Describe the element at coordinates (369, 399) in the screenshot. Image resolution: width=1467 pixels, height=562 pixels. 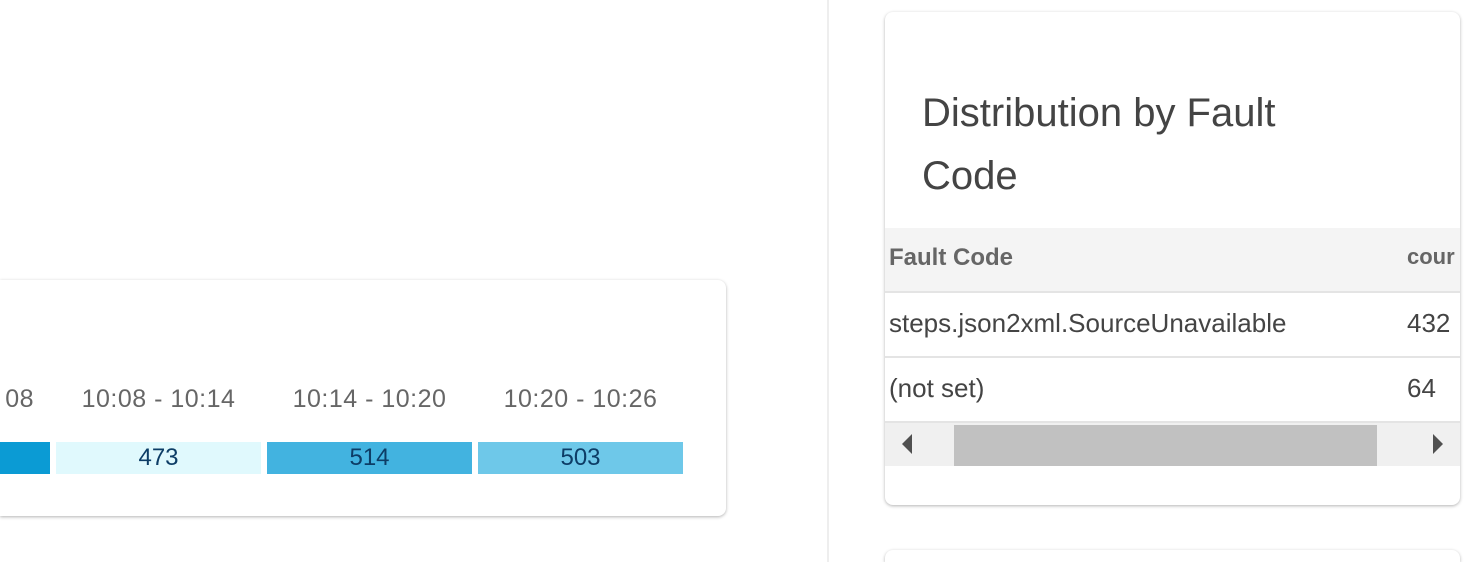
I see `time-label: 10:14 - 10:20` at that location.